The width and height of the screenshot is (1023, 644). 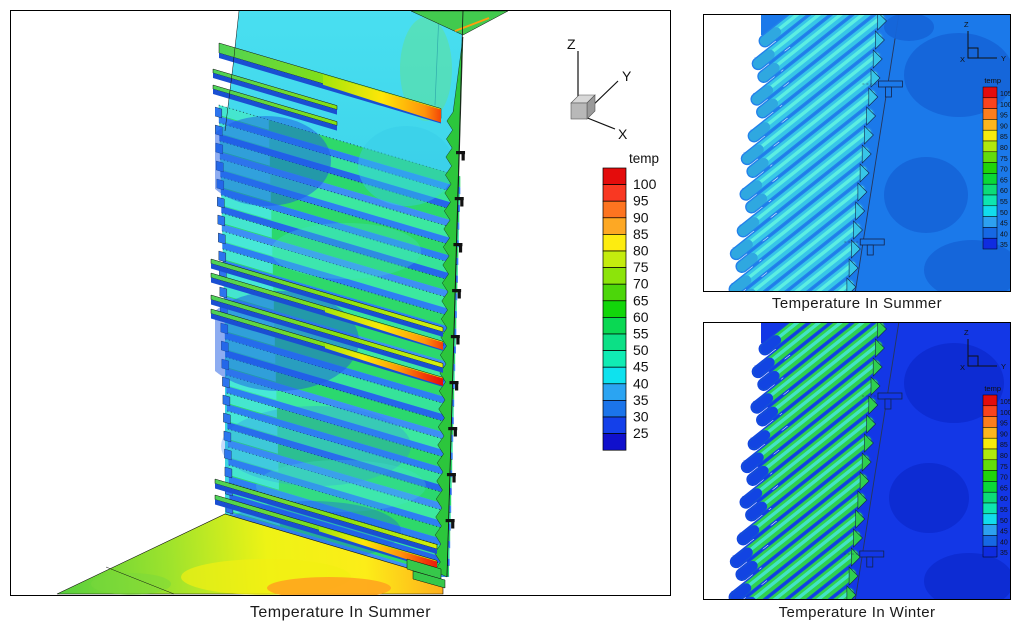 I want to click on legend-main-tick: 90, so click(x=641, y=217).